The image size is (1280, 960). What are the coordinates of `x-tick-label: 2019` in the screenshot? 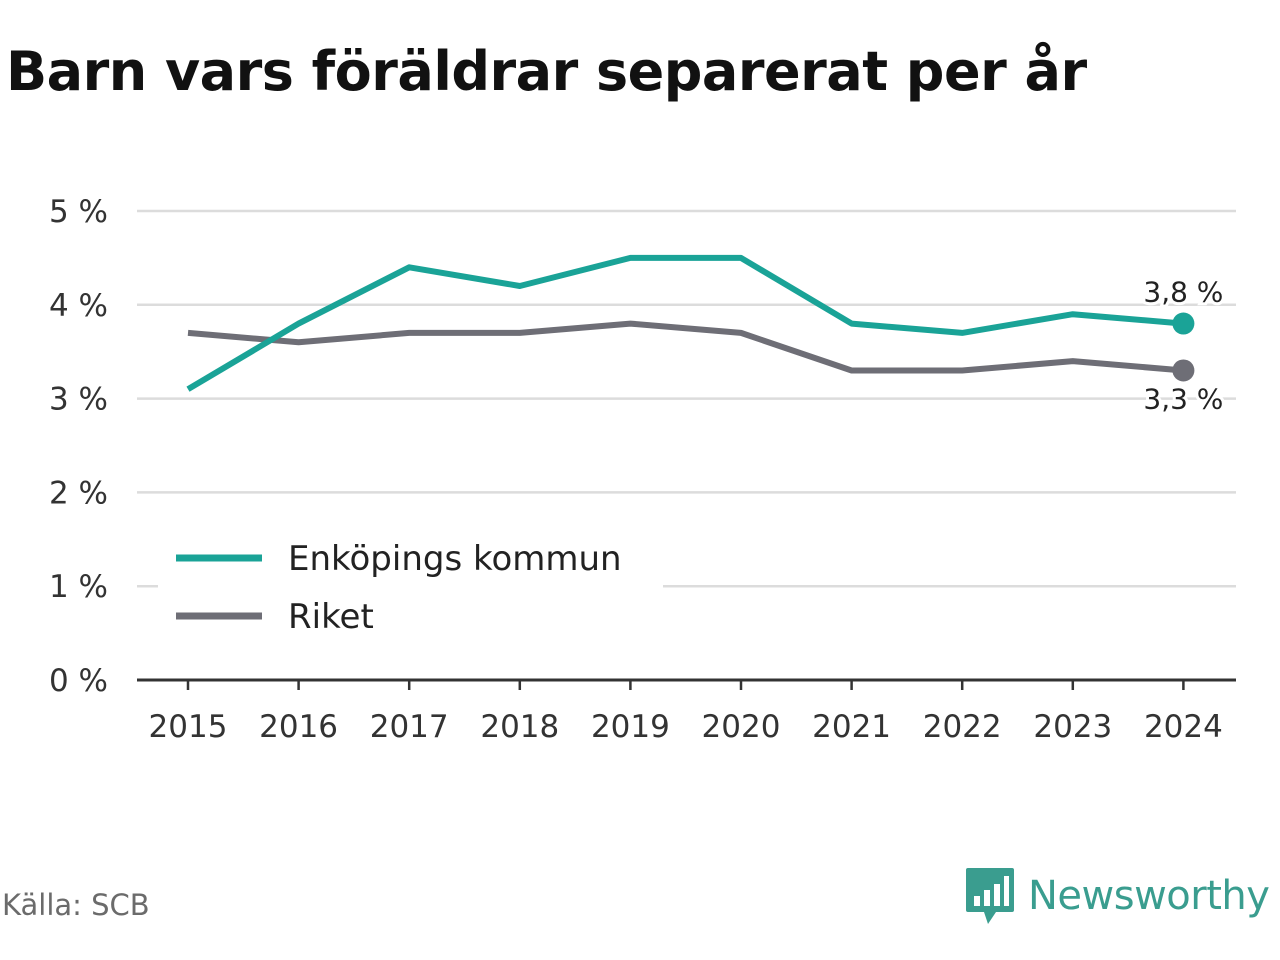 It's located at (630, 727).